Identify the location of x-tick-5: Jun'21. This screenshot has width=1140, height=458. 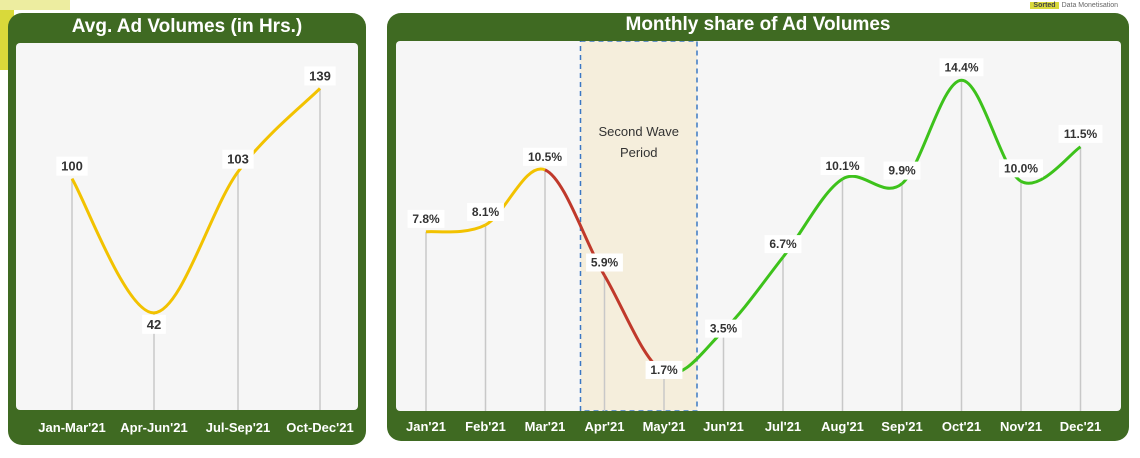
(723, 426).